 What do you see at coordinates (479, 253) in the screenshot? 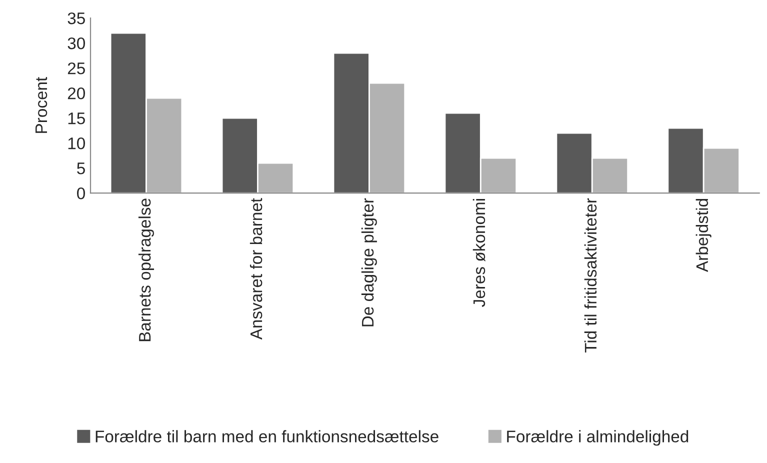
I see `x-tick-label: Jeres økonomi` at bounding box center [479, 253].